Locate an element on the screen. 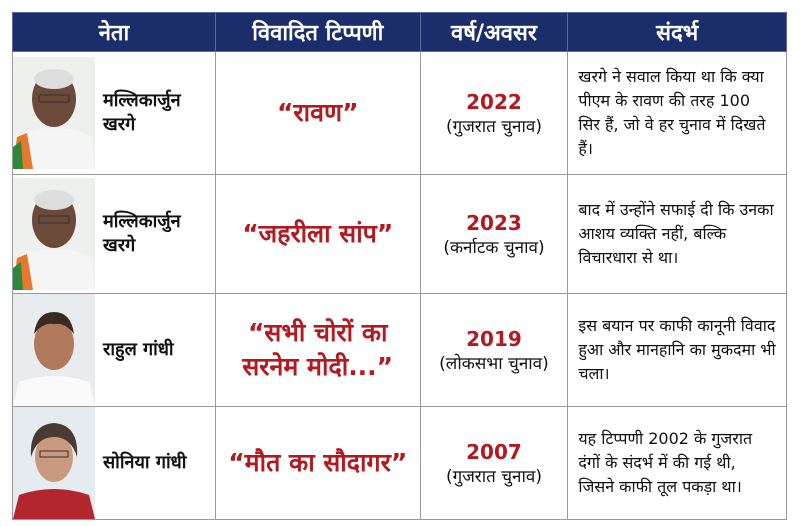 The width and height of the screenshot is (800, 526). header-year-occasion: वर्ष/अवसर is located at coordinates (494, 32).